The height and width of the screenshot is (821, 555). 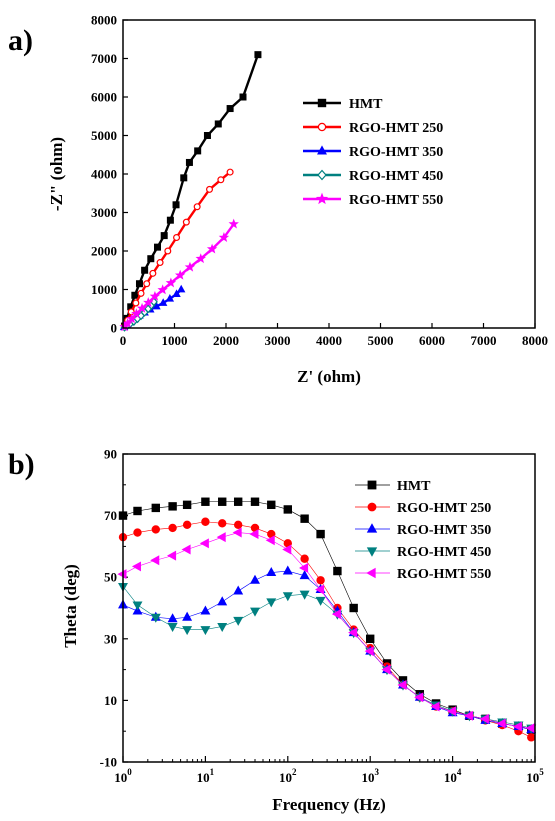 I want to click on chart-a-legend-label: RGO-HMT 550, so click(x=396, y=200).